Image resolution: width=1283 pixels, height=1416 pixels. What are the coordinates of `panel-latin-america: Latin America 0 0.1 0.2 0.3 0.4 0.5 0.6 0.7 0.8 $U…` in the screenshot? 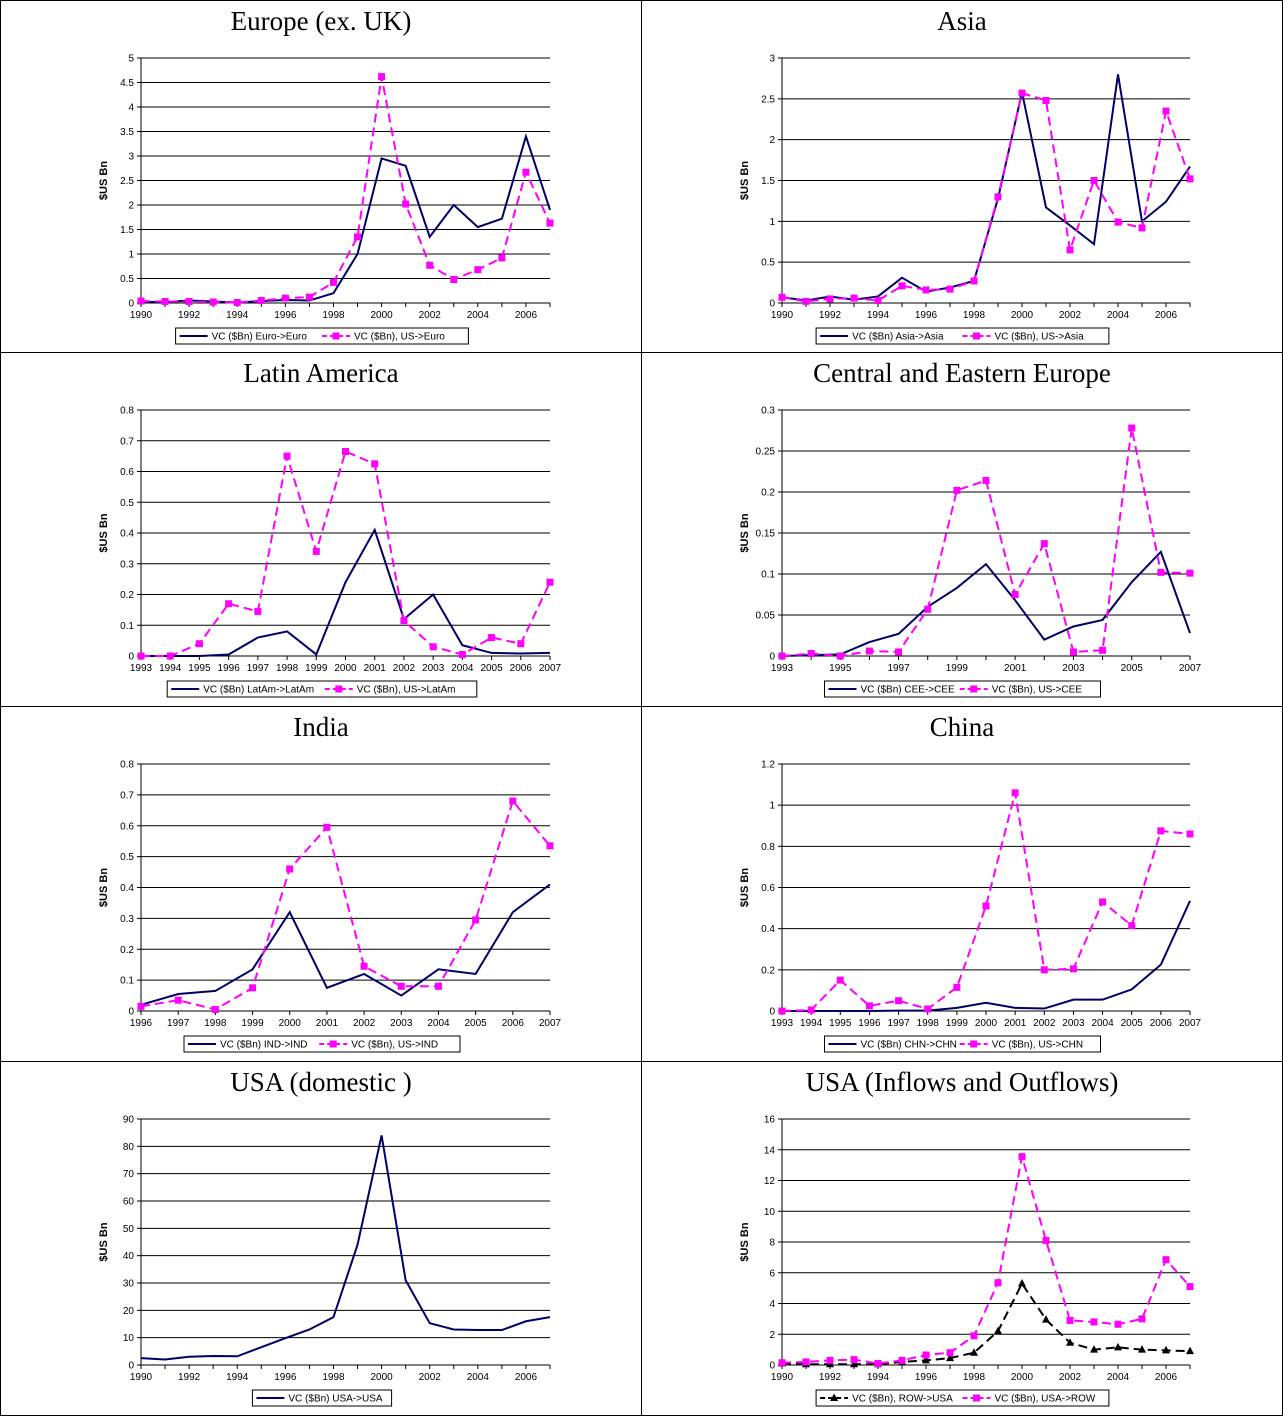 It's located at (321, 530).